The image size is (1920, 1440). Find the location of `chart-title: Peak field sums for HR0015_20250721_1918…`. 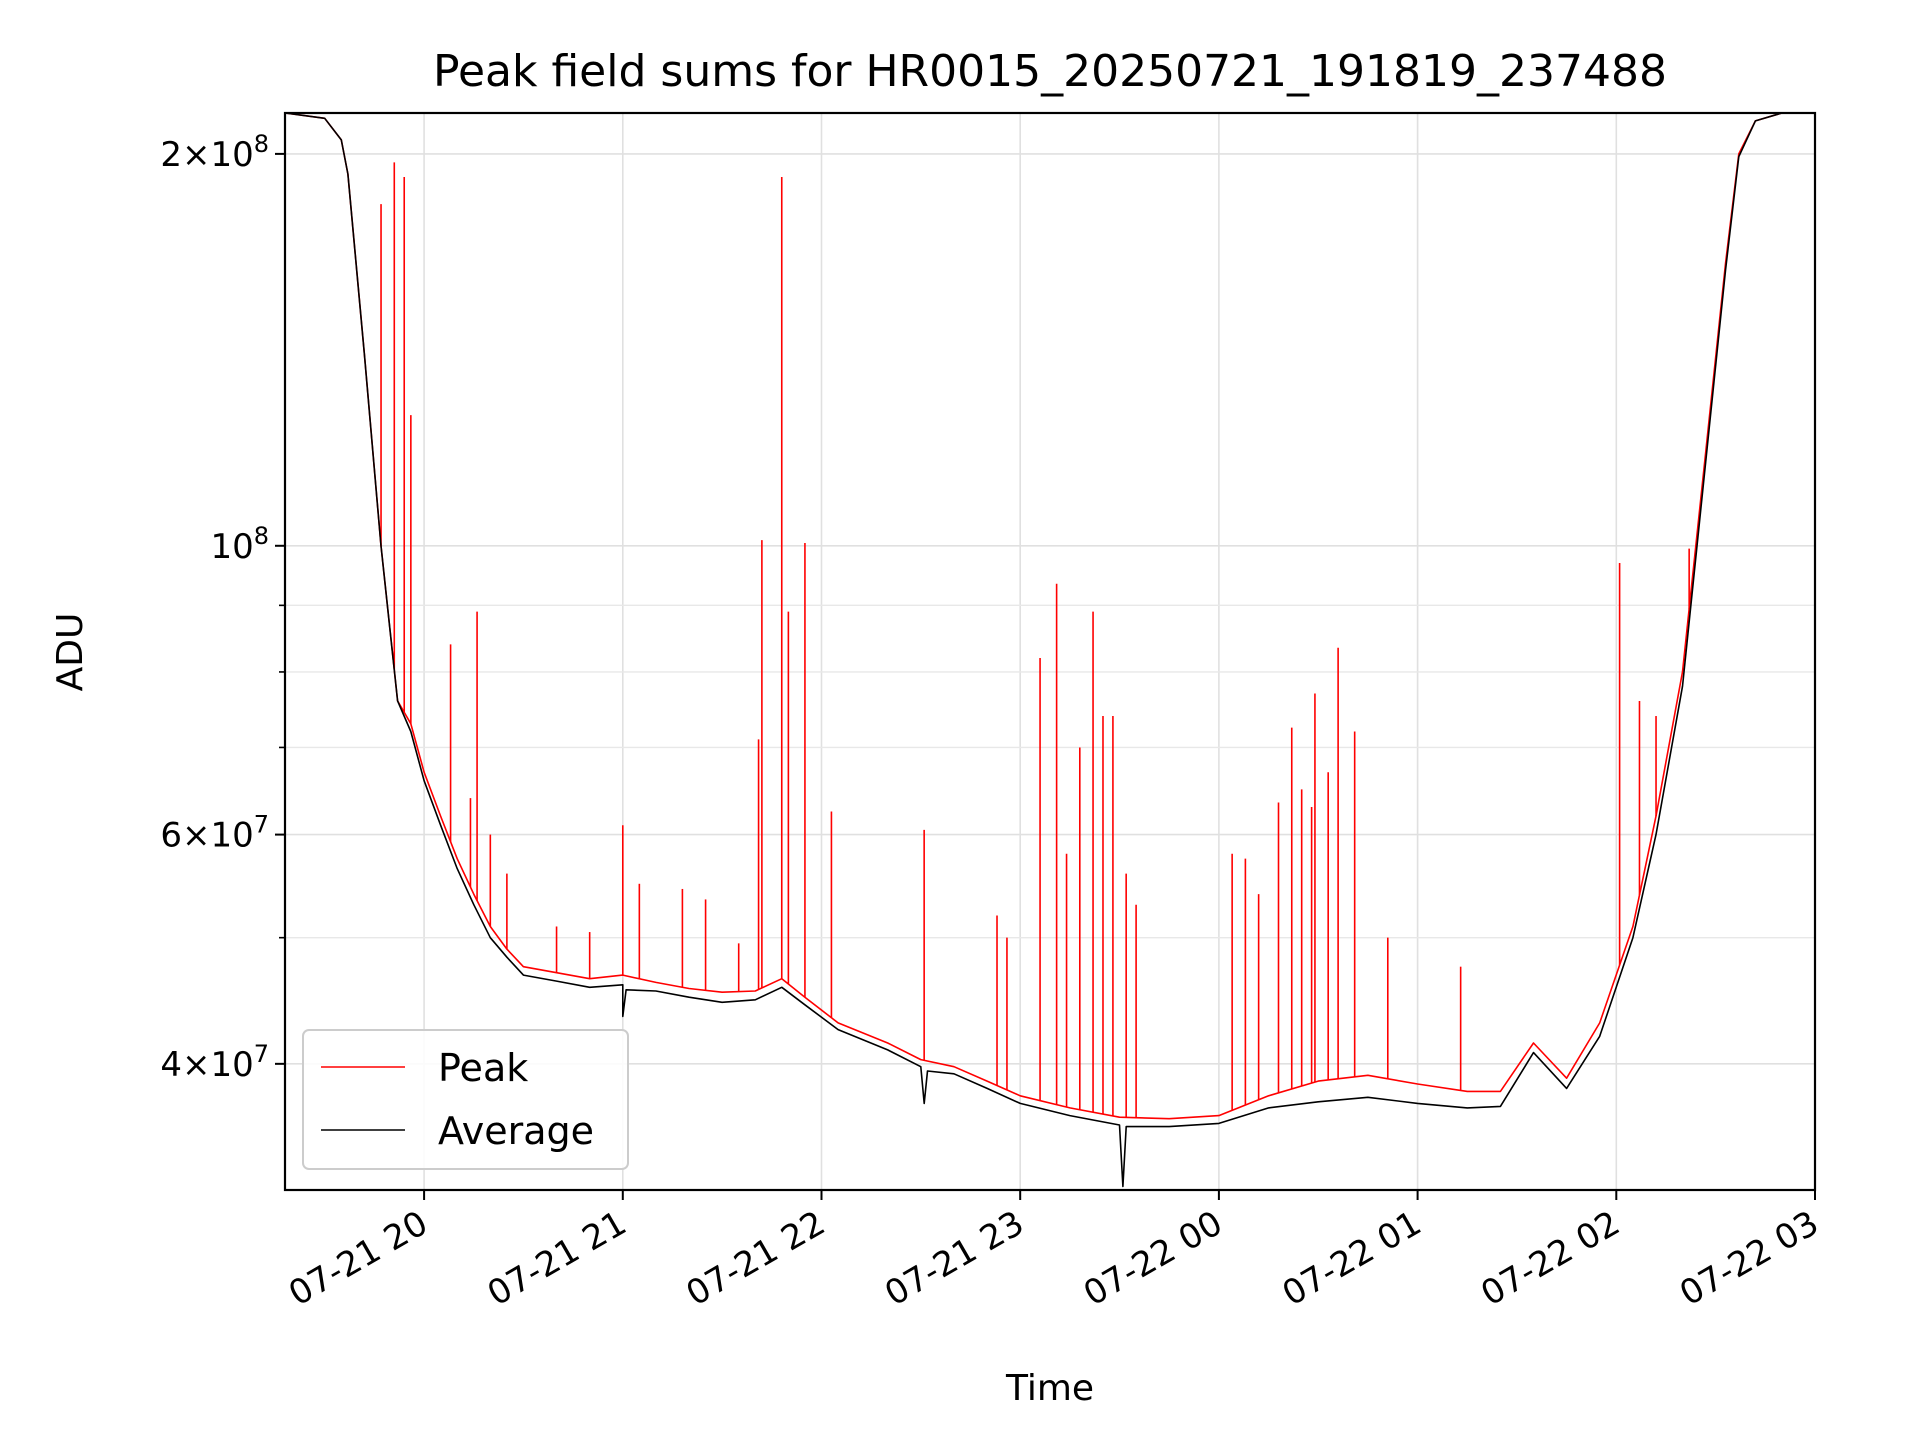

chart-title: Peak field sums for HR0015_20250721_1918… is located at coordinates (1050, 71).